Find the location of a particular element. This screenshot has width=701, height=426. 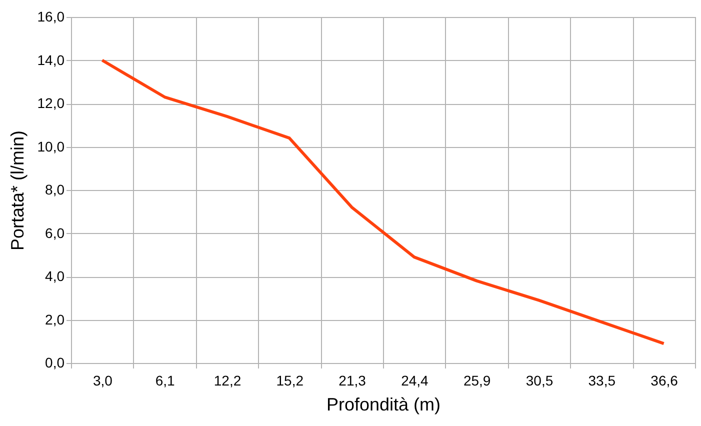

y-tick-label: 0,0 is located at coordinates (55, 362).